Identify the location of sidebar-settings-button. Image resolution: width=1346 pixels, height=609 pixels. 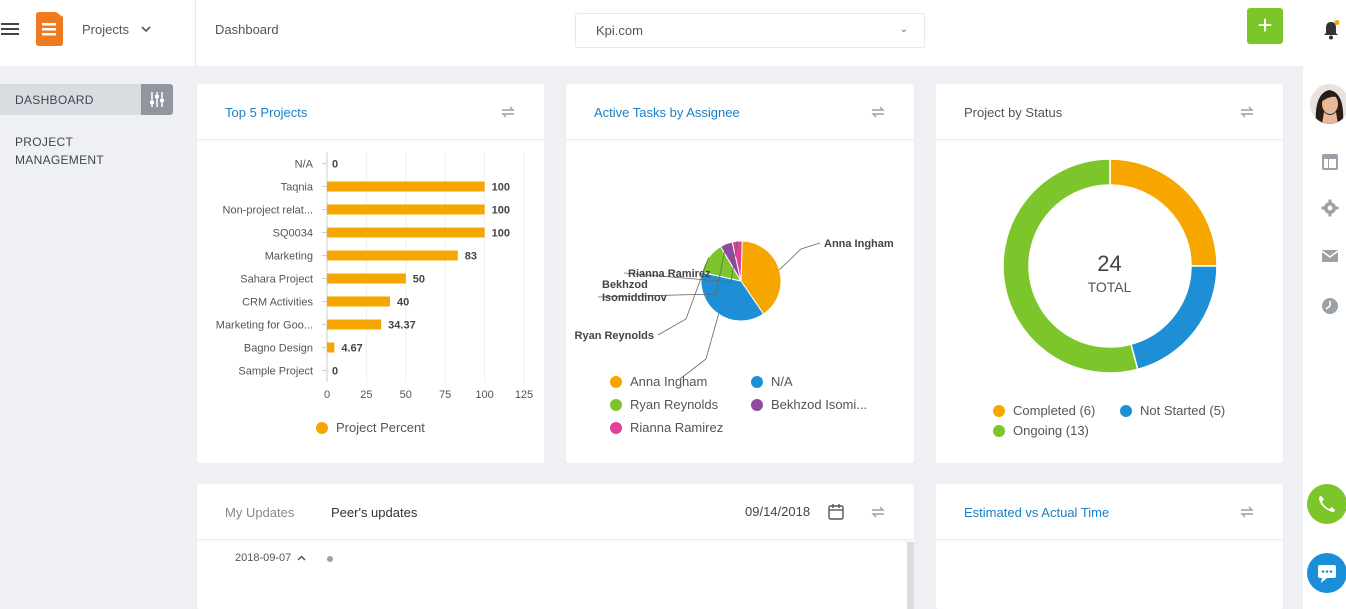
(157, 99).